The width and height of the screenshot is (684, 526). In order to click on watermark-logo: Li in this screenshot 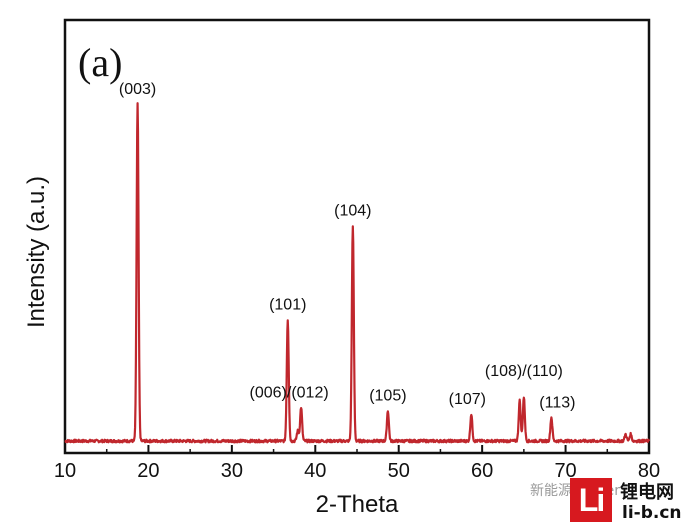, I will do `click(591, 500)`.